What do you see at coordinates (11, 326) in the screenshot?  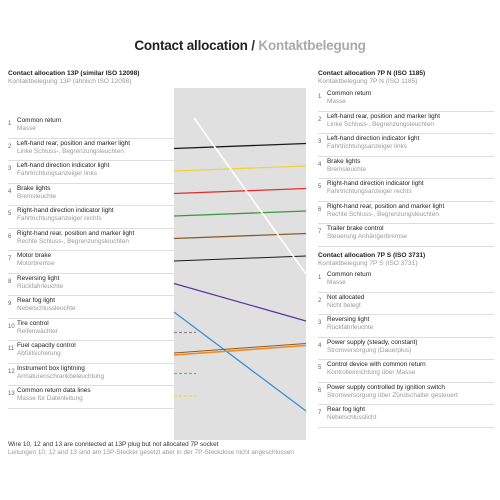 I see `pin-number: 10` at bounding box center [11, 326].